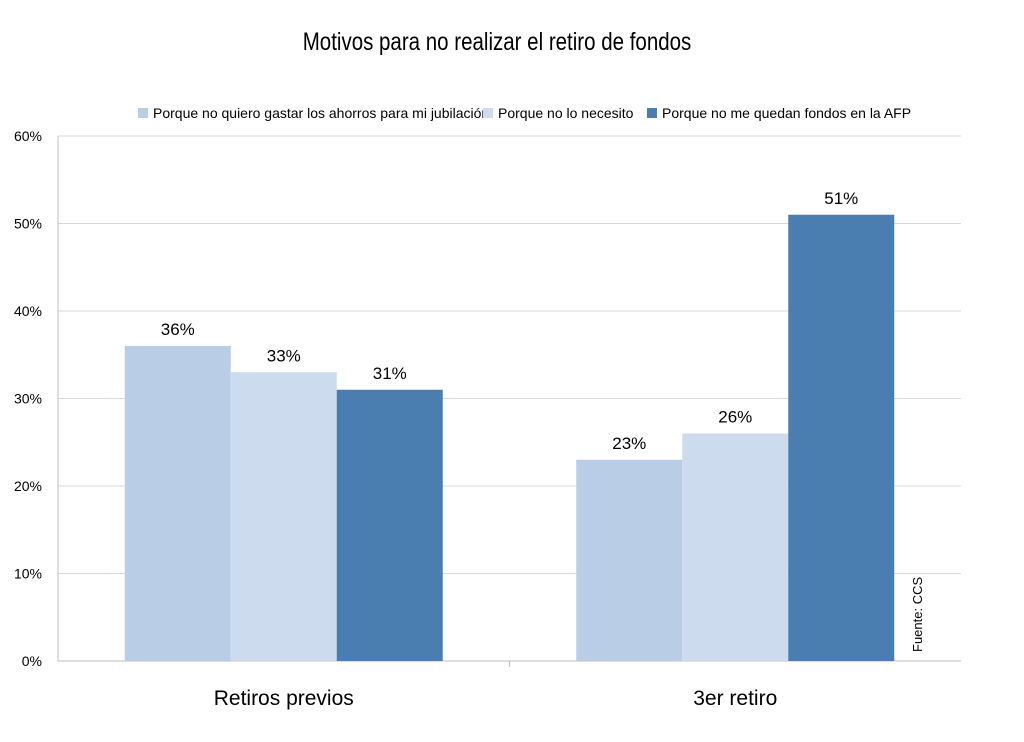  What do you see at coordinates (28, 224) in the screenshot?
I see `y-tick-label: 50%` at bounding box center [28, 224].